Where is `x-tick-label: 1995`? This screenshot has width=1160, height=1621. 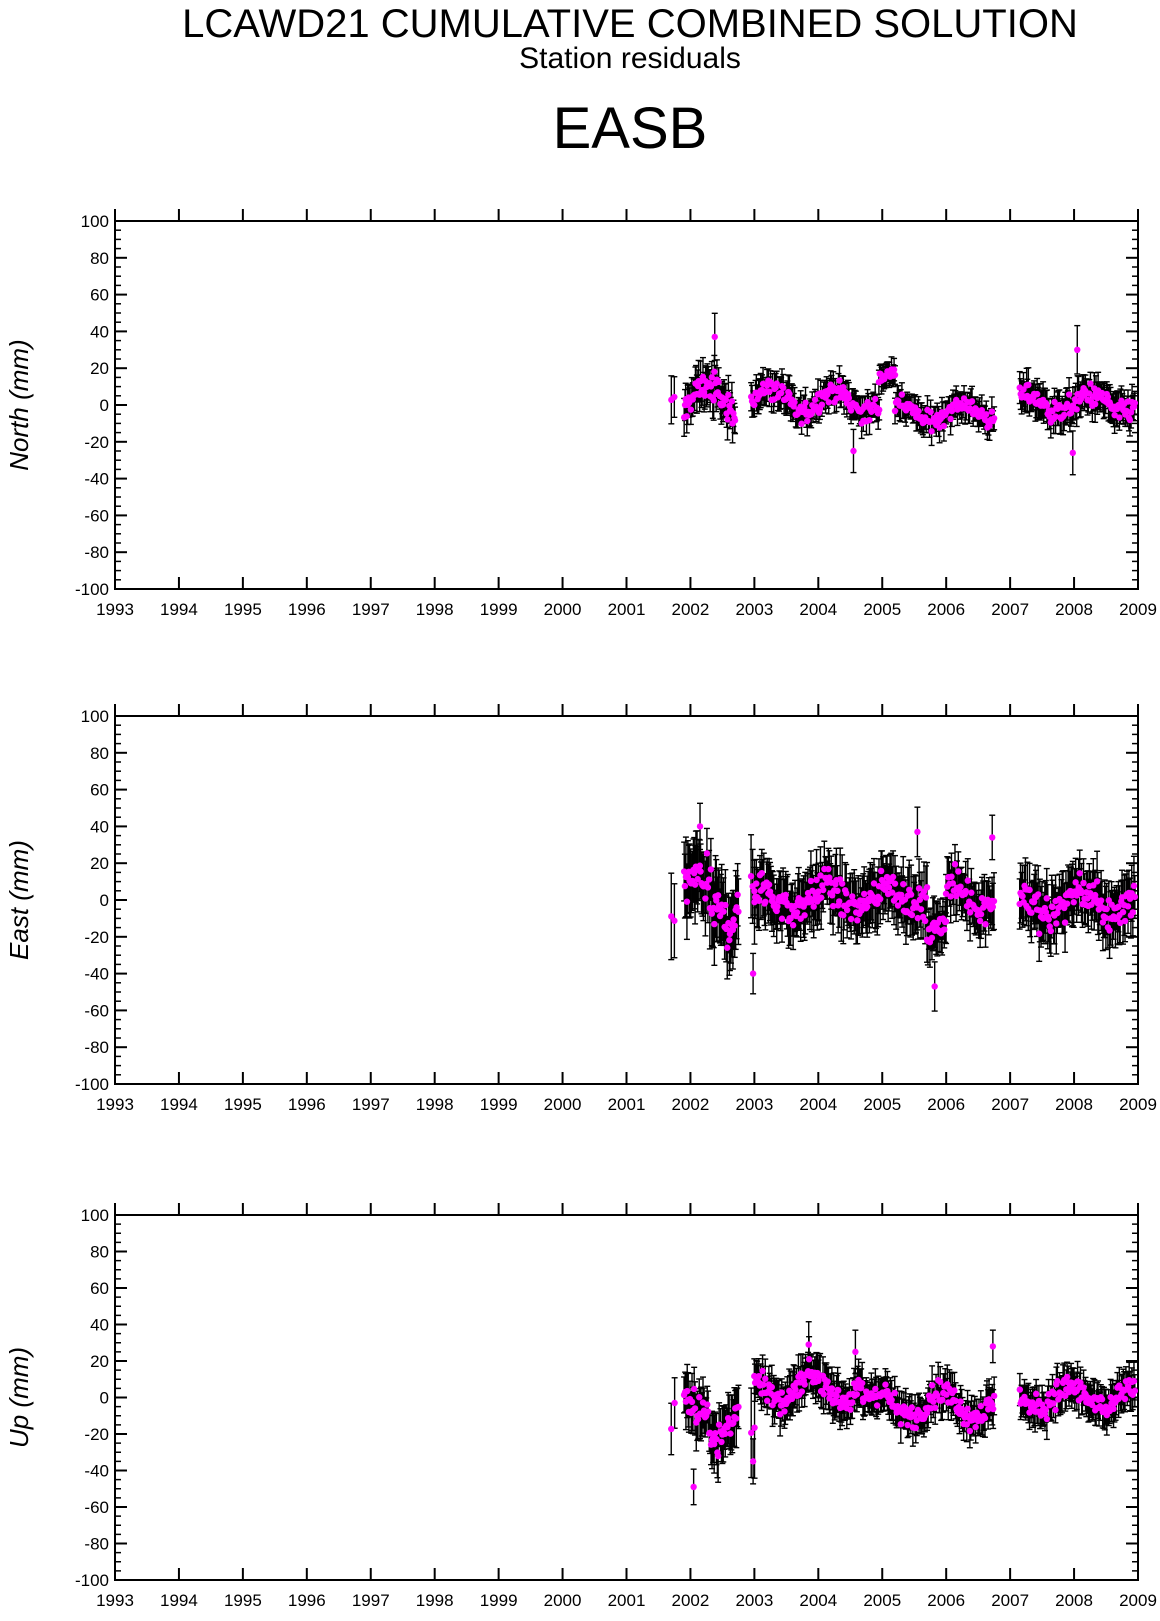
x-tick-label: 1995 is located at coordinates (243, 1104).